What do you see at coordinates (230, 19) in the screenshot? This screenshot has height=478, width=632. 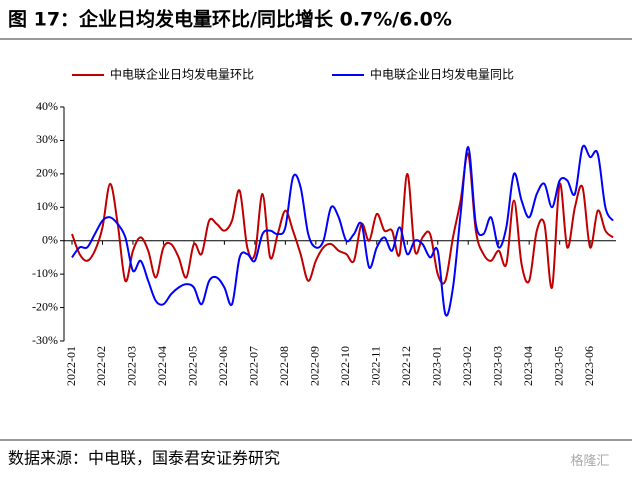 I see `chart-title: 图 17：企业日均发电量环比/同比增长 0.7%/6.0%` at bounding box center [230, 19].